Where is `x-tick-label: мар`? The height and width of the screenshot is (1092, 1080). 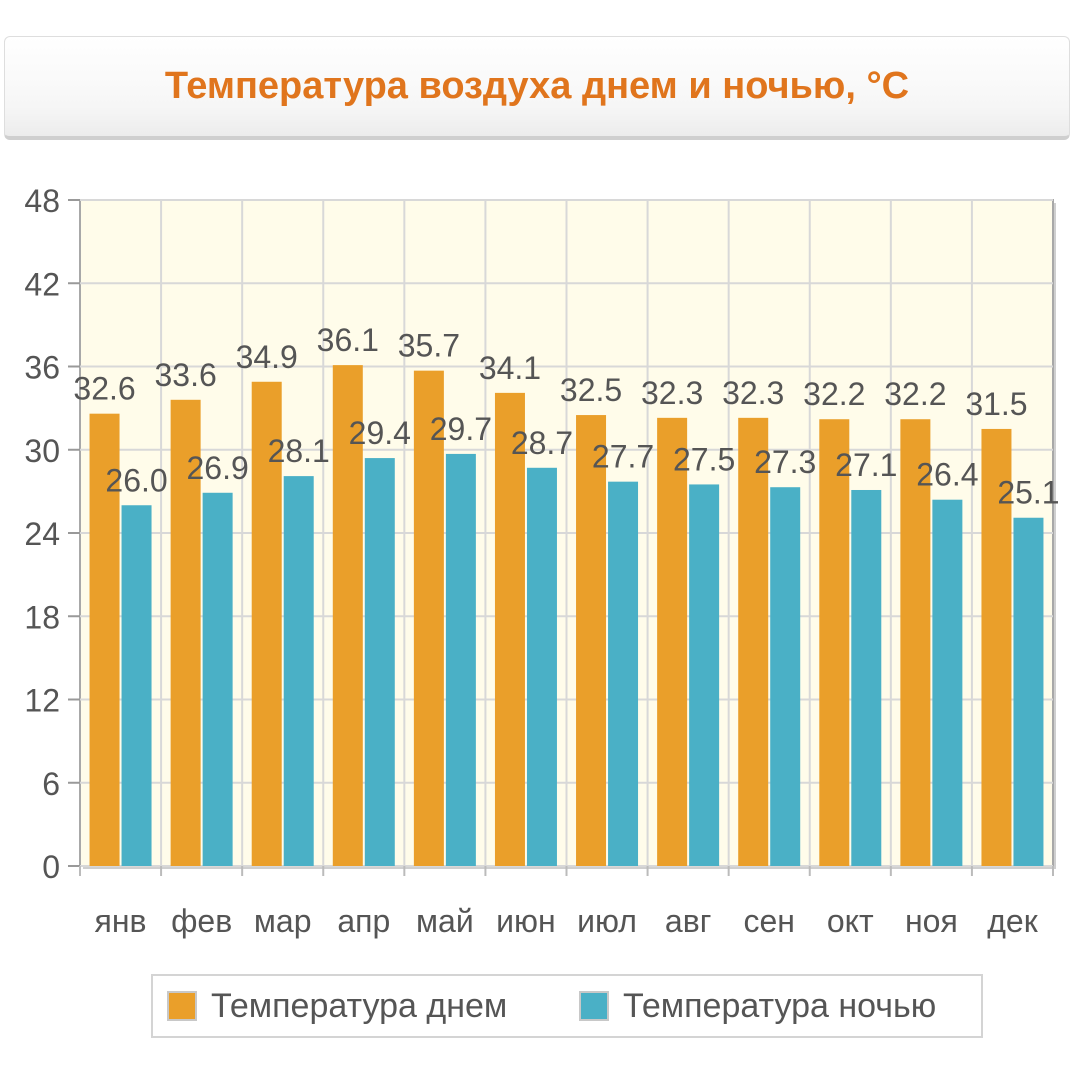
x-tick-label: мар is located at coordinates (283, 921).